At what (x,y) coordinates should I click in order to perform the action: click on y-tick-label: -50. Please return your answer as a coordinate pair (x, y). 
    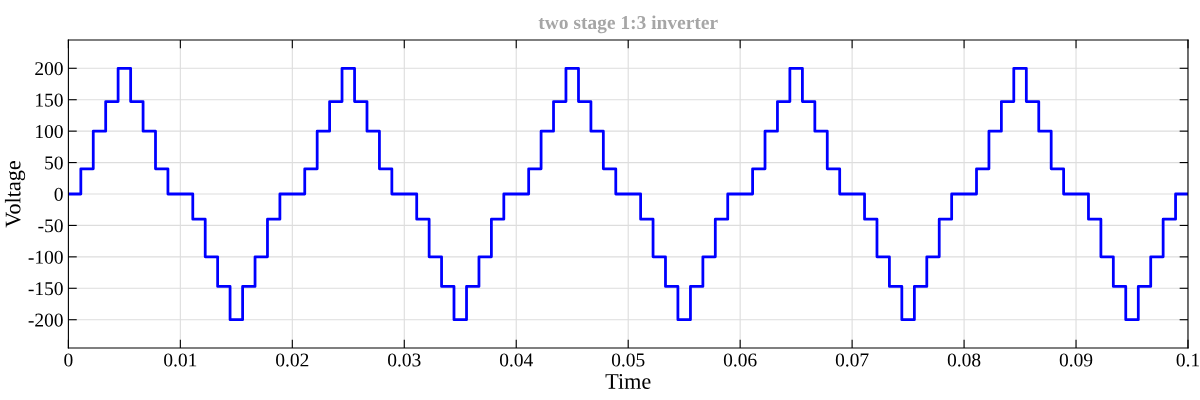
    Looking at the image, I should click on (50, 226).